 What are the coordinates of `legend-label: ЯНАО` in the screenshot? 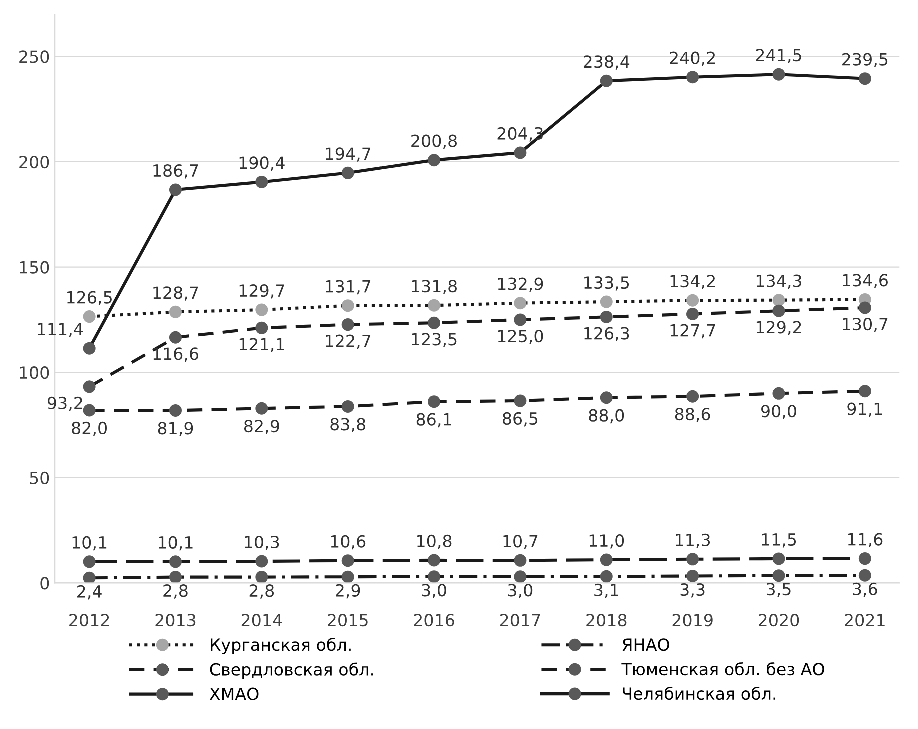 It's located at (646, 645).